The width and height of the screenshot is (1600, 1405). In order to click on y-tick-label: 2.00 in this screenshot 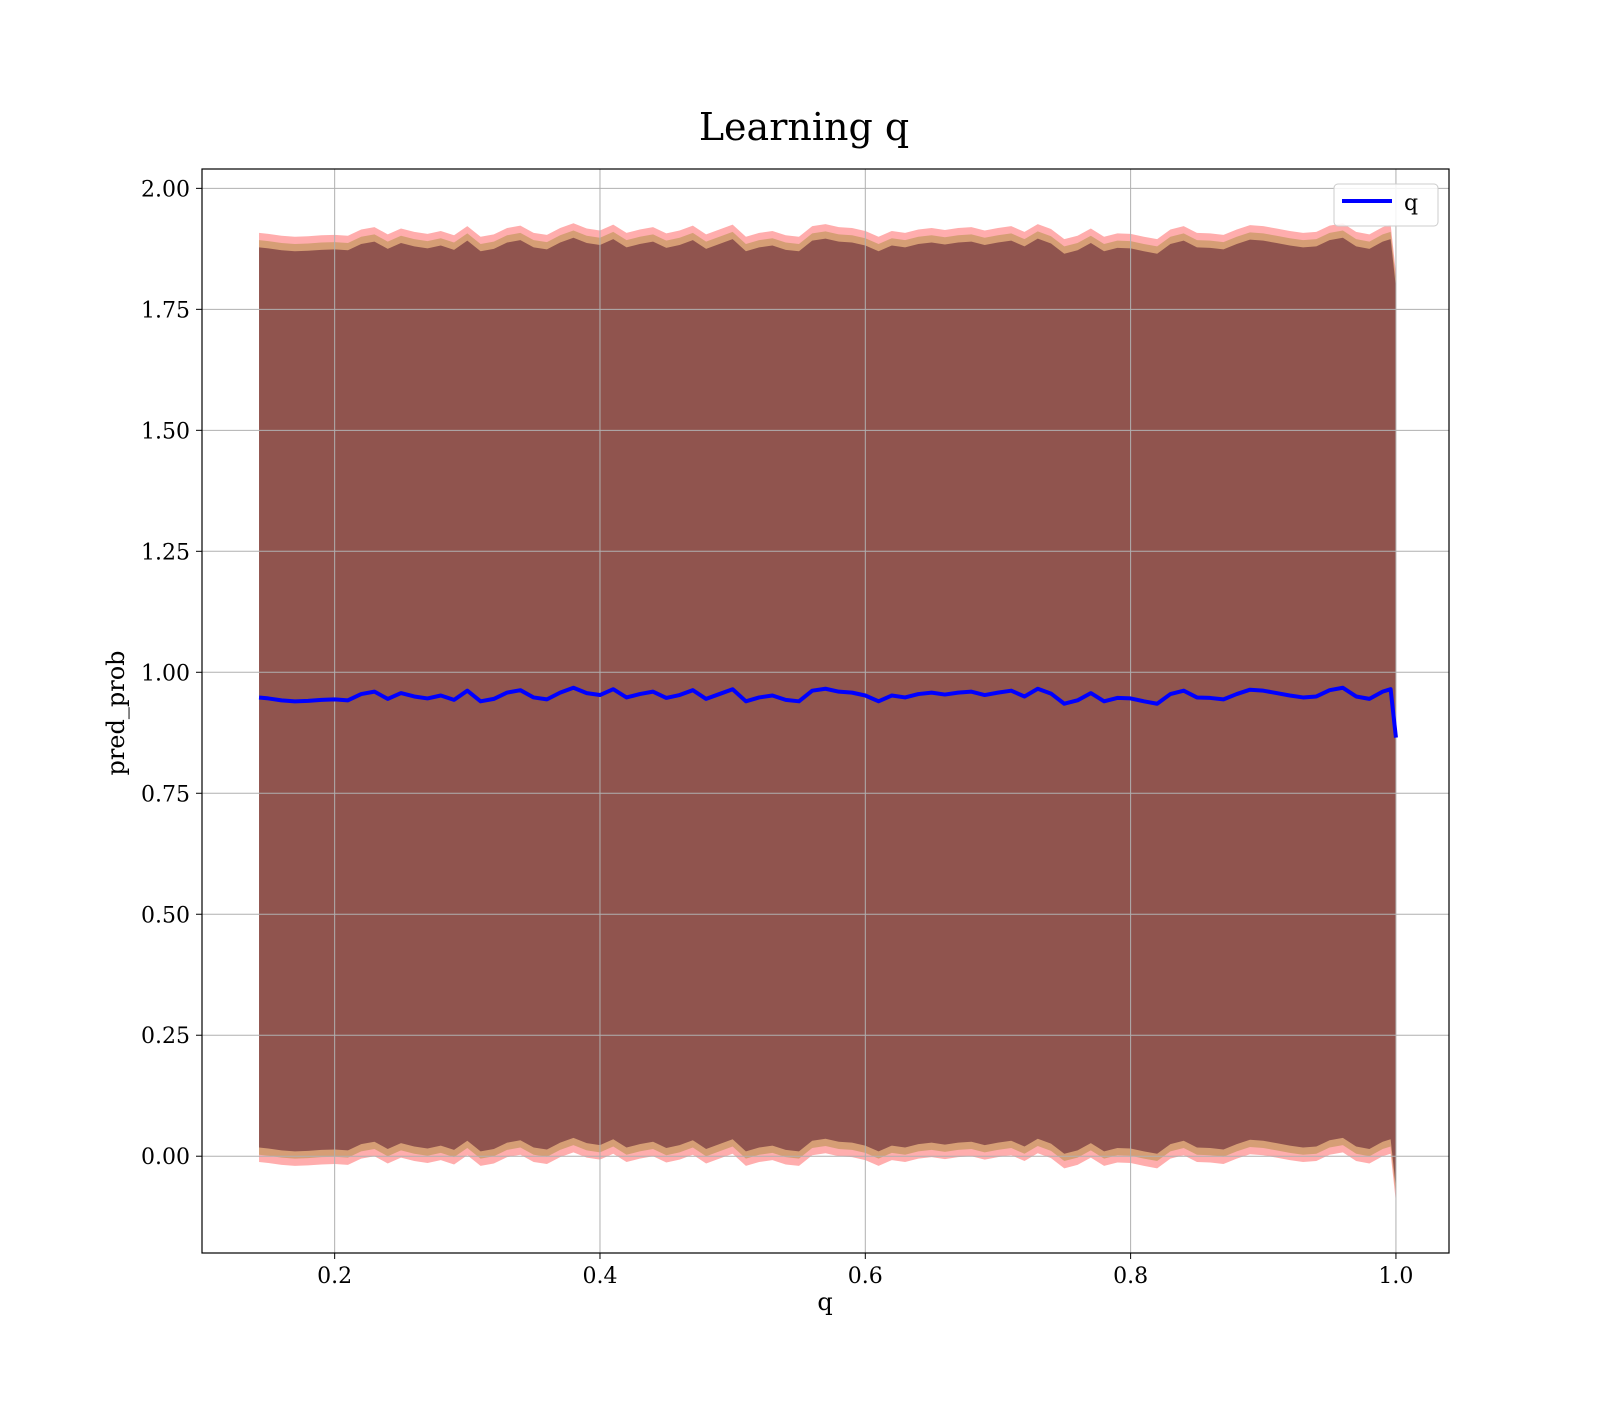, I will do `click(165, 189)`.